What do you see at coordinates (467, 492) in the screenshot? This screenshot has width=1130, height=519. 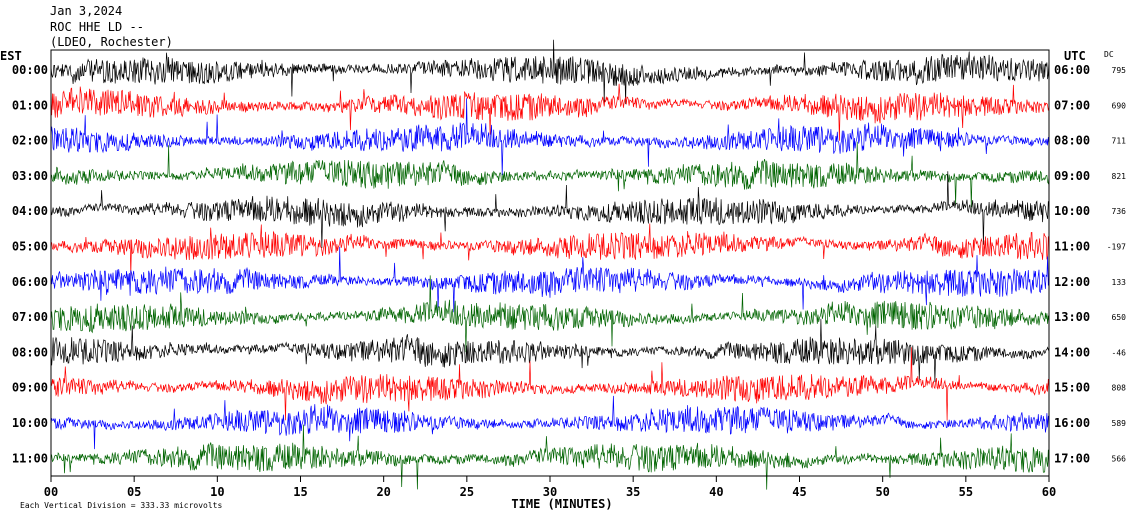 I see `x-tick-label: 25` at bounding box center [467, 492].